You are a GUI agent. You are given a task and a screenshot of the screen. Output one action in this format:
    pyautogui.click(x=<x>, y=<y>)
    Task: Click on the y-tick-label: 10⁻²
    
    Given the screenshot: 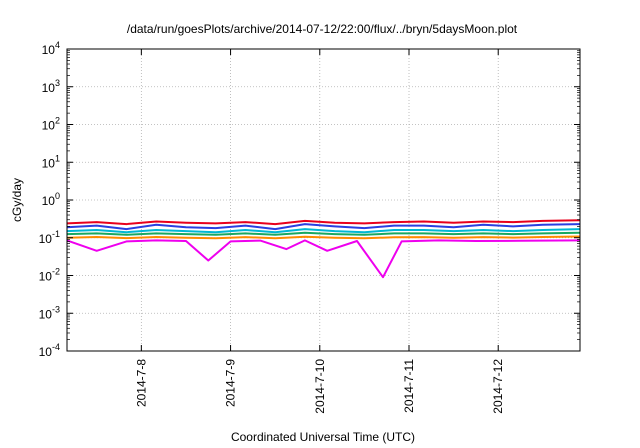 What is the action you would take?
    pyautogui.click(x=49, y=275)
    